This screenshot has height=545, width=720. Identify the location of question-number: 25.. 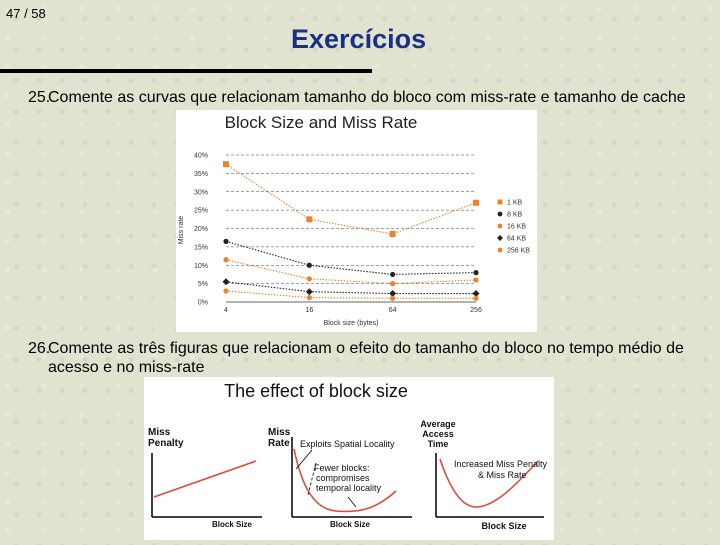
(39, 97).